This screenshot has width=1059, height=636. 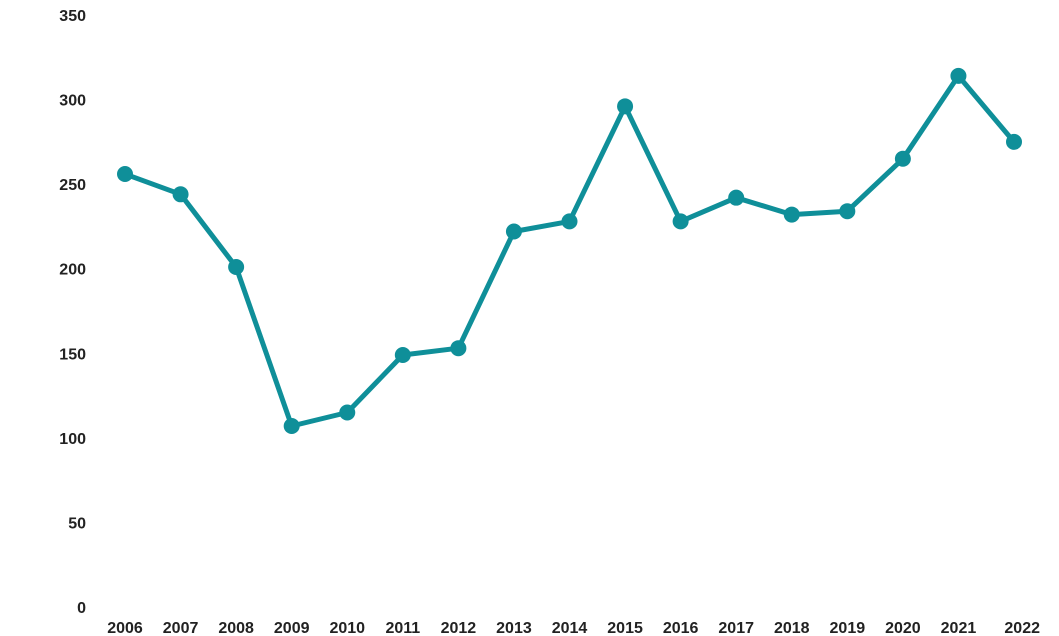 What do you see at coordinates (72, 439) in the screenshot?
I see `y-tick-label: 100` at bounding box center [72, 439].